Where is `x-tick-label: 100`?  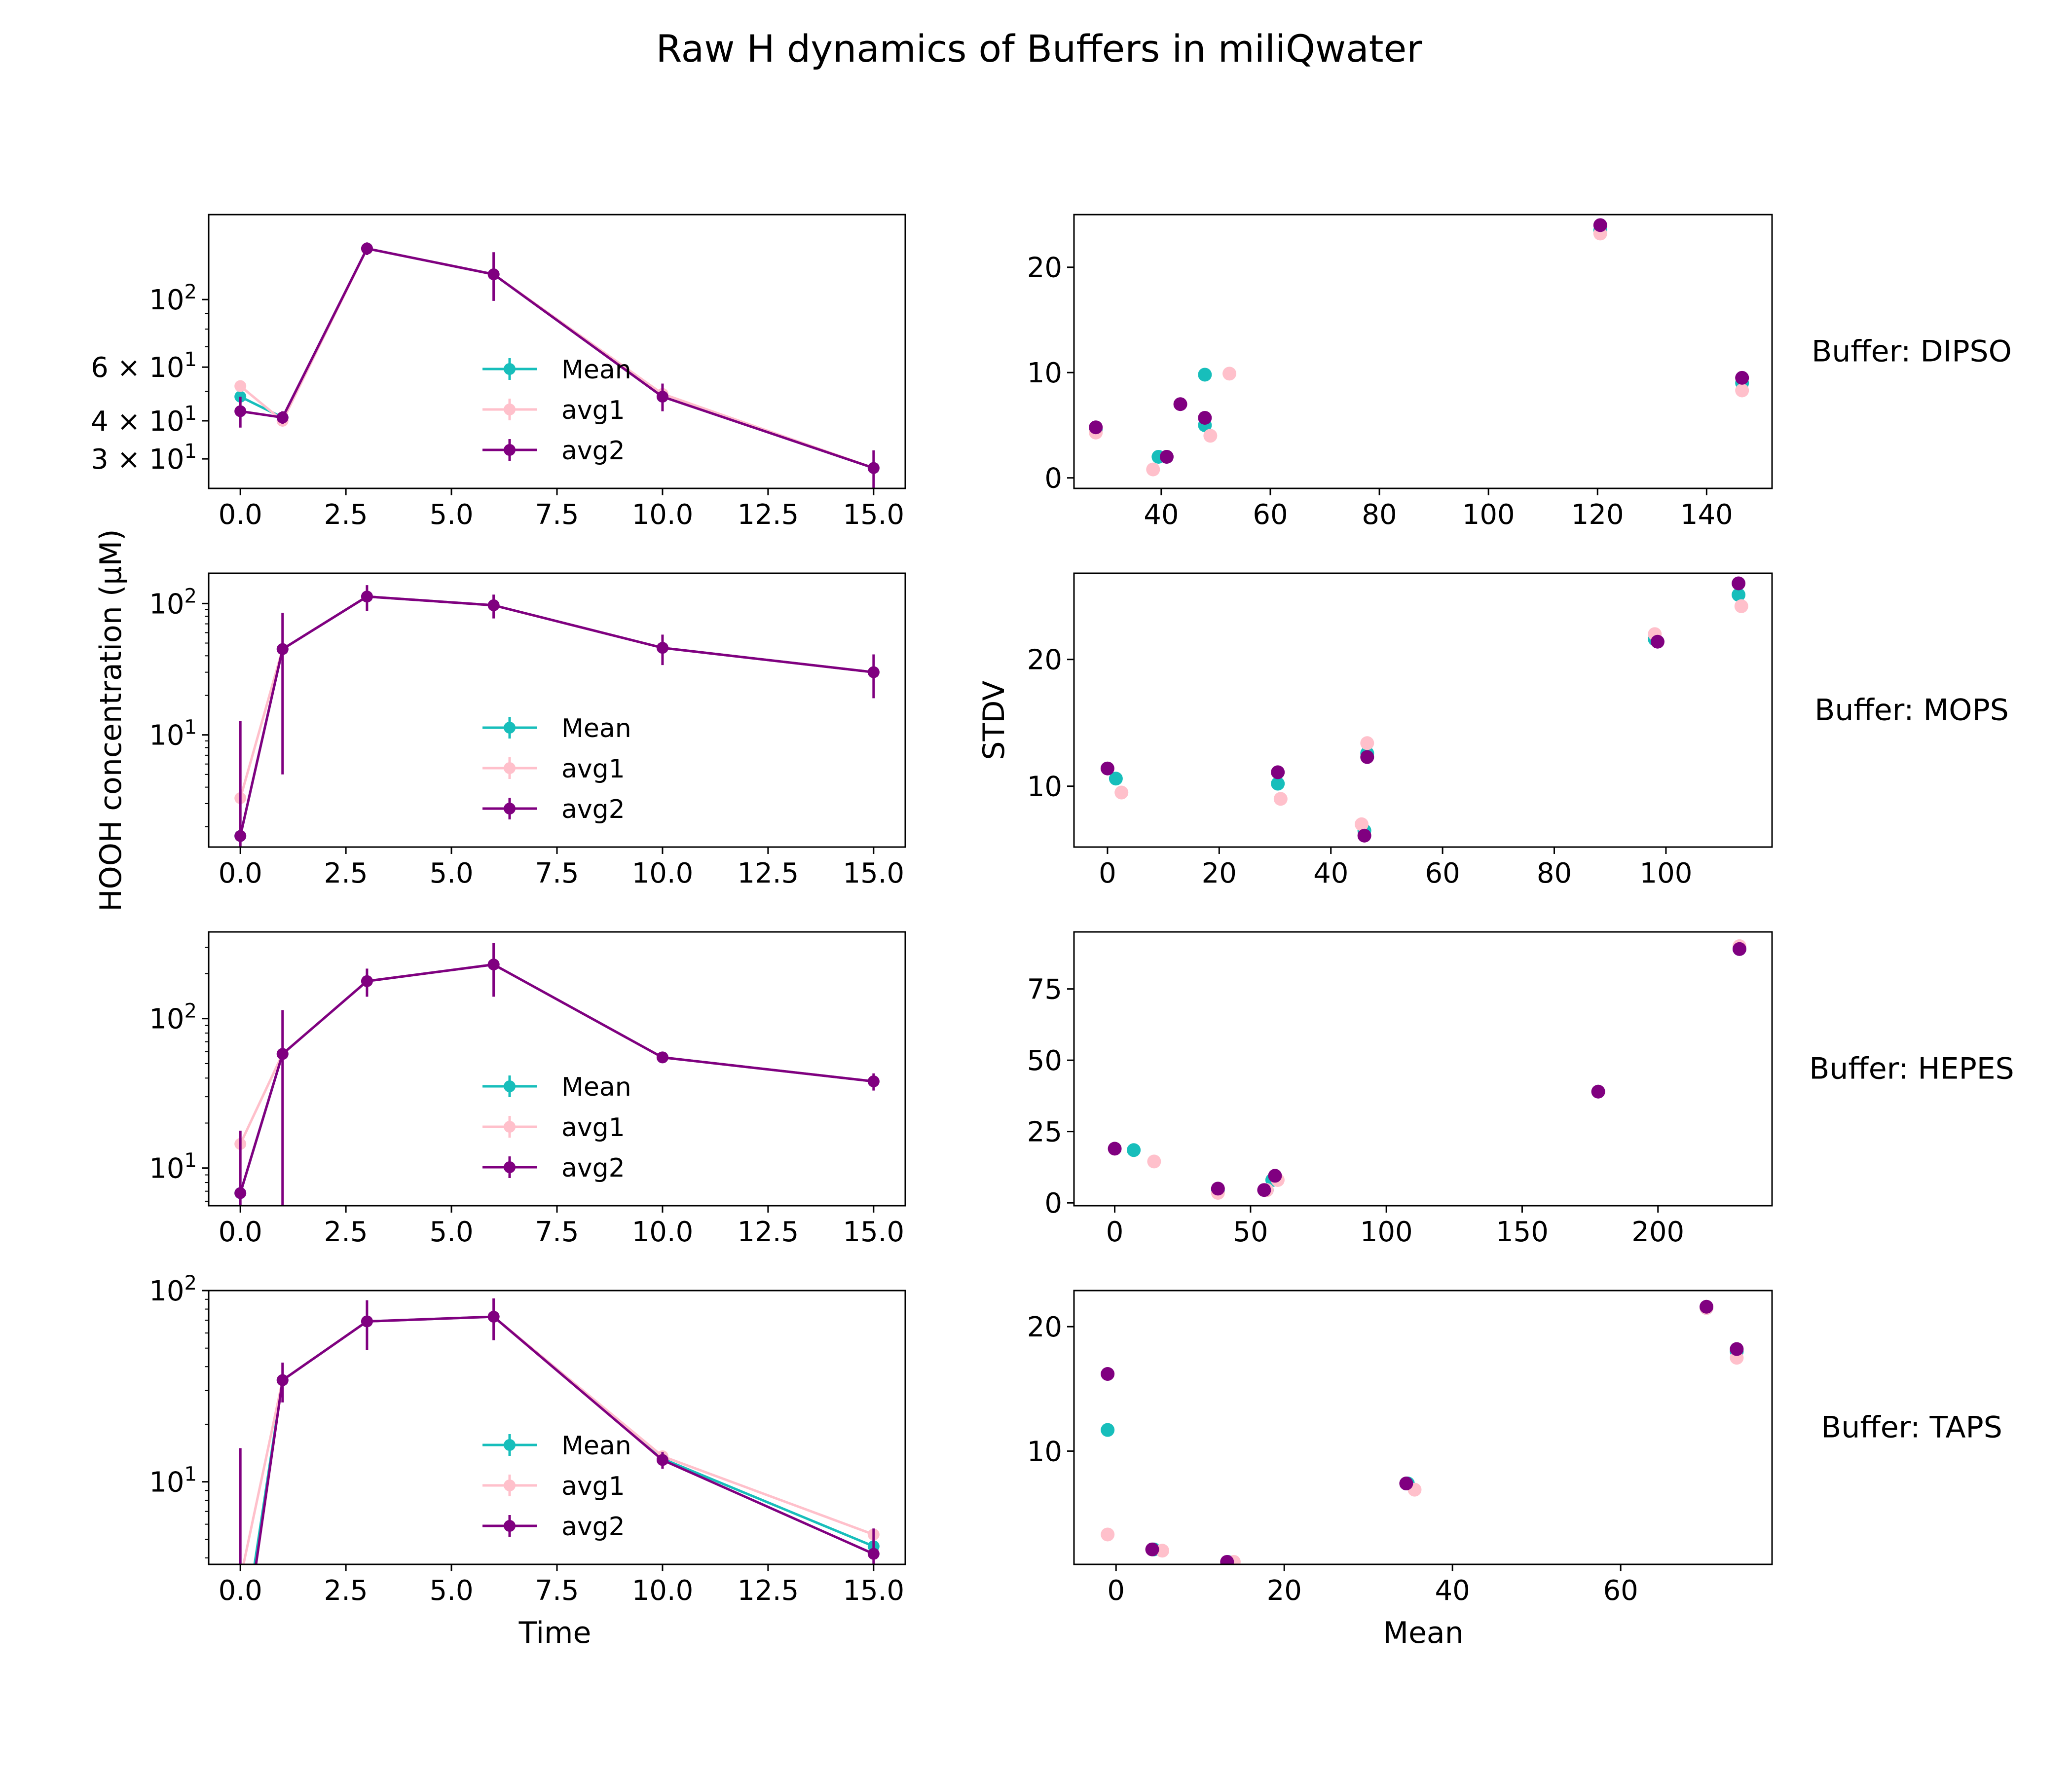
x-tick-label: 100 is located at coordinates (1387, 1232).